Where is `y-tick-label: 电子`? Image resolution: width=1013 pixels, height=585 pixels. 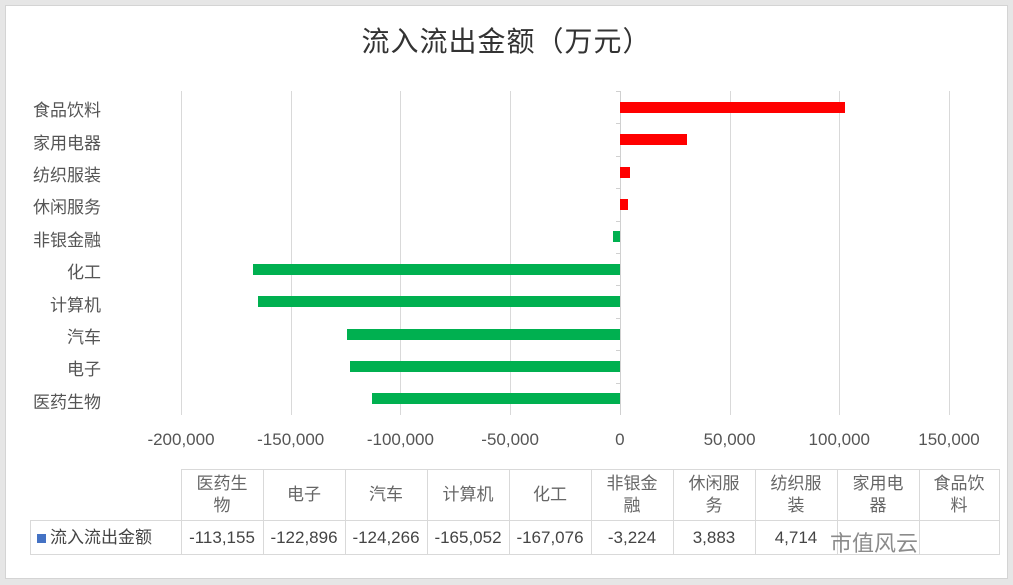 y-tick-label: 电子 is located at coordinates (84, 370).